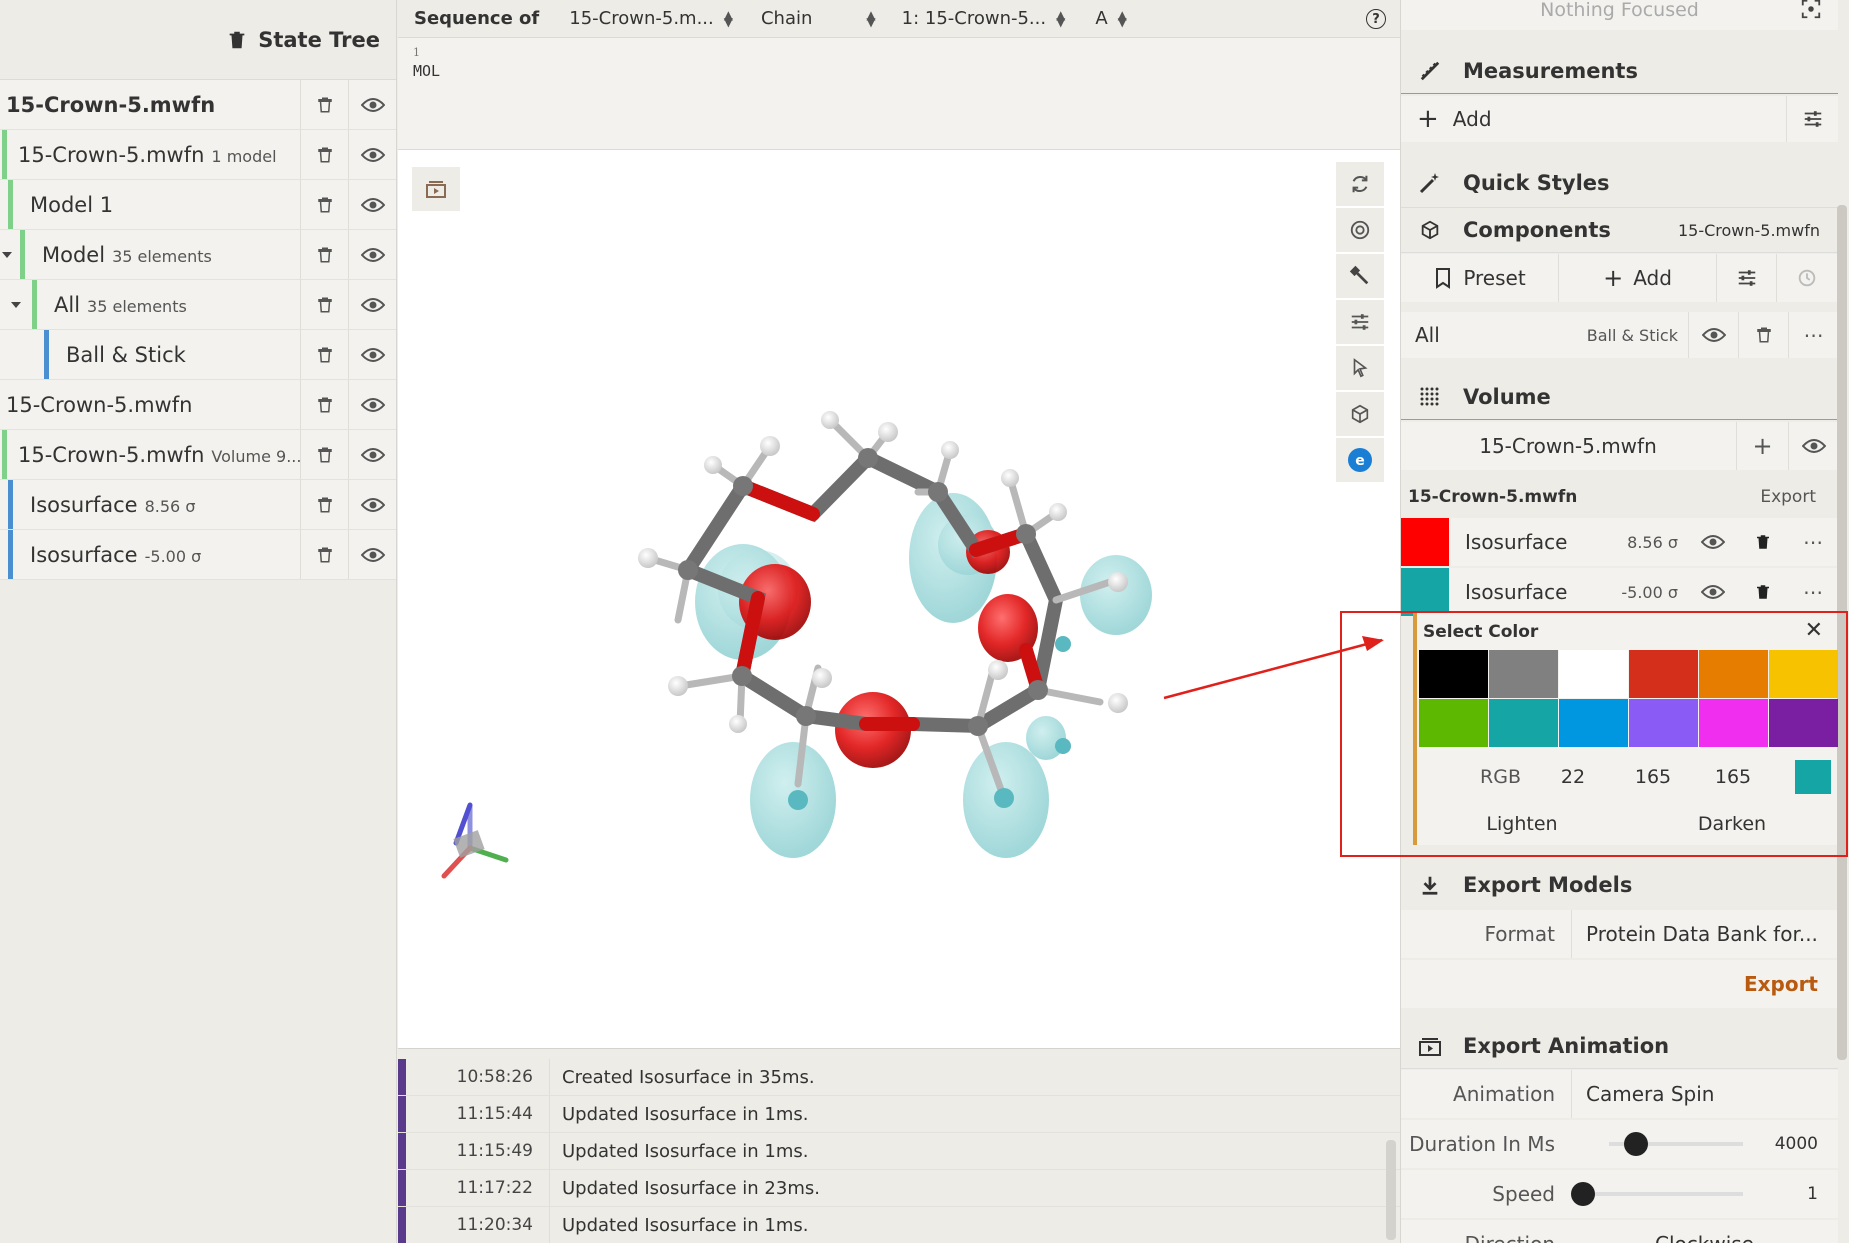  Describe the element at coordinates (984, 18) in the screenshot. I see `entity-select: 1: 15-Crown-5... ▲ ▼` at that location.